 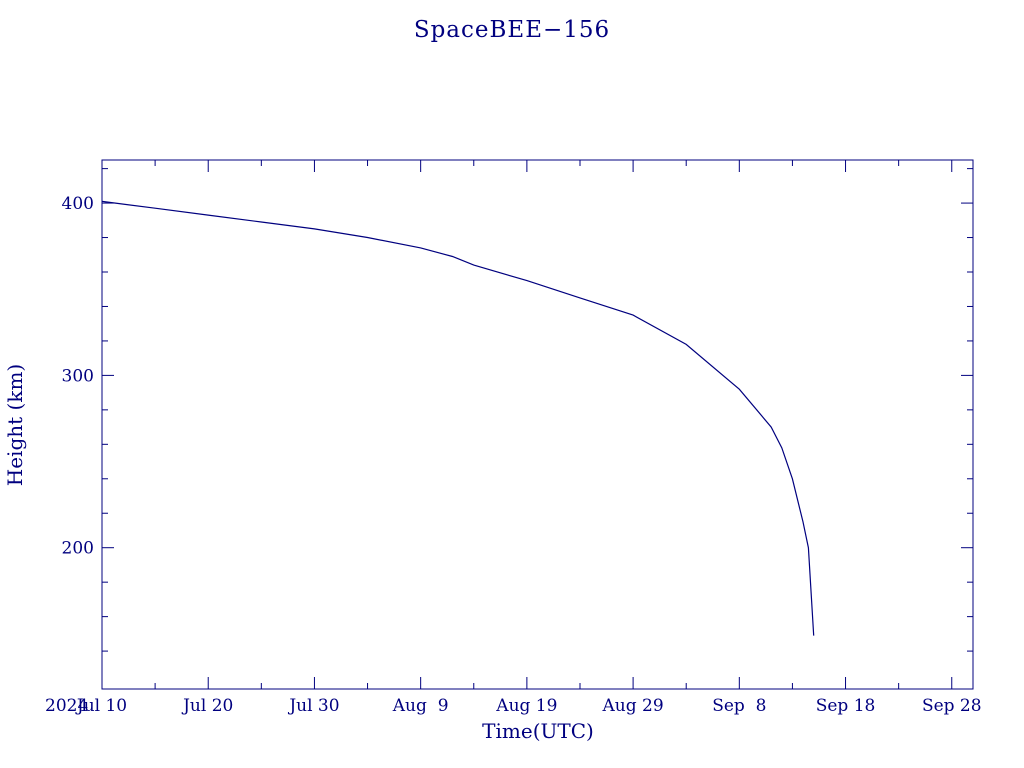 What do you see at coordinates (313, 706) in the screenshot?
I see `x-tick-label: Jul 30` at bounding box center [313, 706].